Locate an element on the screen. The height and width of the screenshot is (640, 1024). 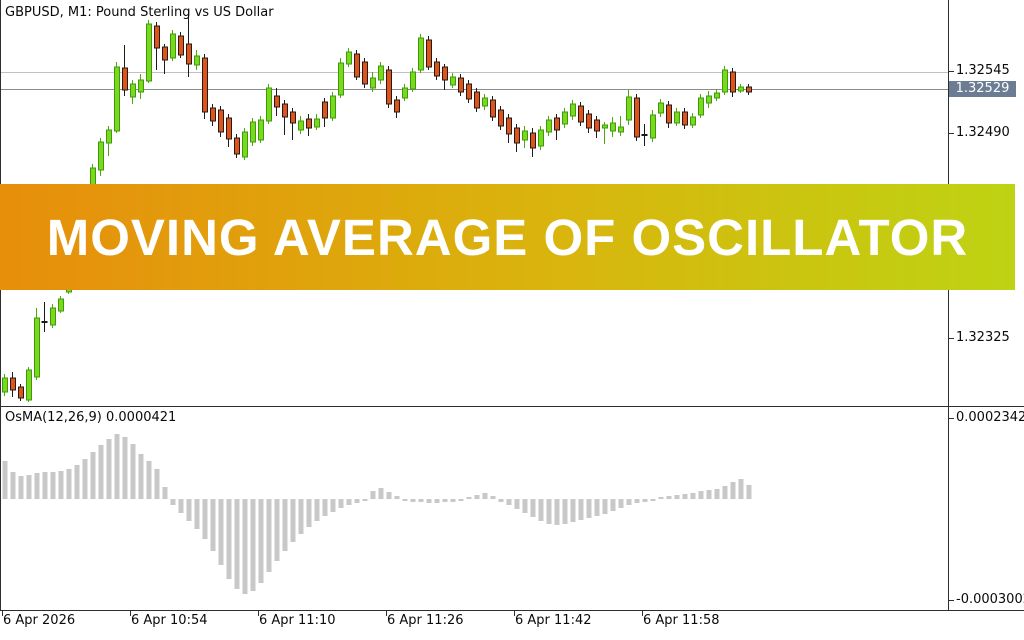
price-scale-label: 1.32490 is located at coordinates (983, 132).